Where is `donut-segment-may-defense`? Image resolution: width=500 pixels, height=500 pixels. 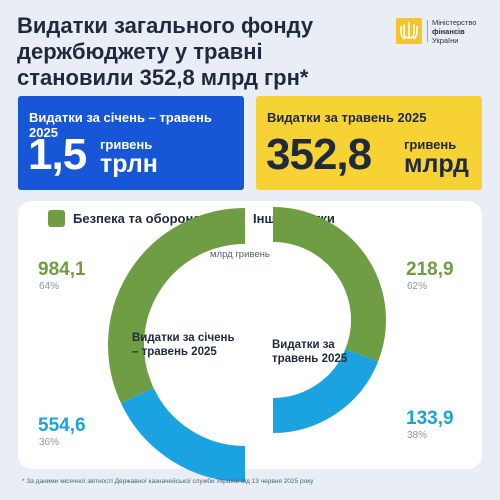 donut-segment-may-defense is located at coordinates (329, 284).